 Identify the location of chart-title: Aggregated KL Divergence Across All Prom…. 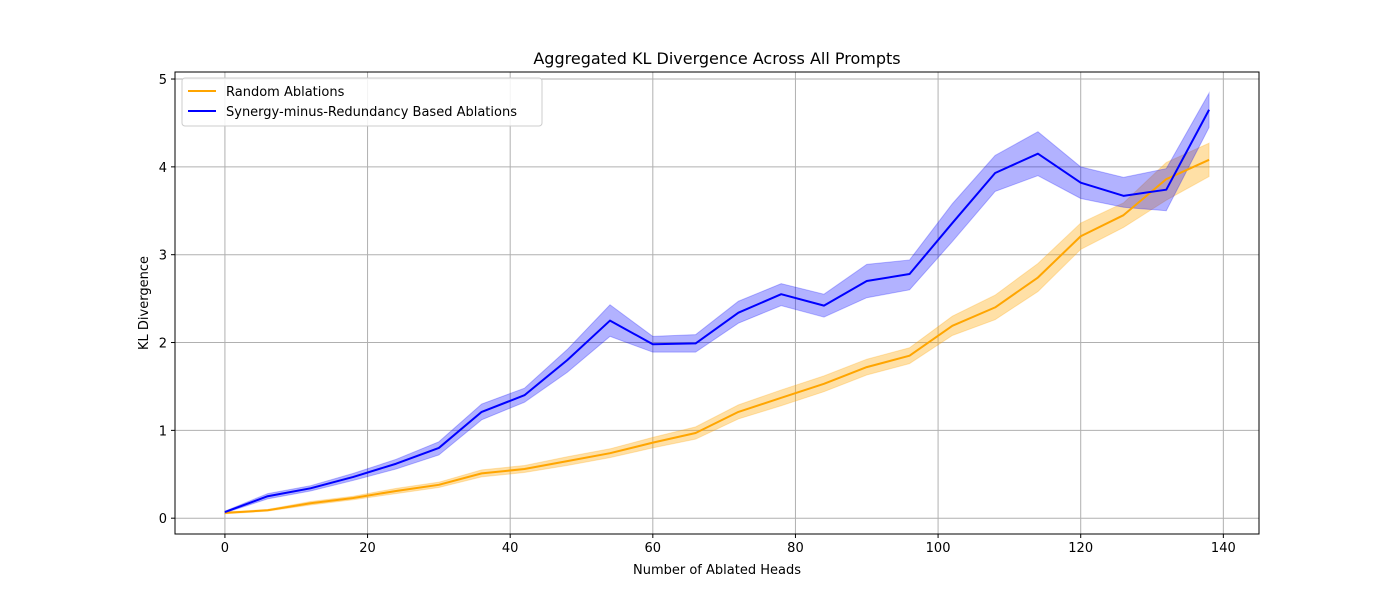
(716, 58).